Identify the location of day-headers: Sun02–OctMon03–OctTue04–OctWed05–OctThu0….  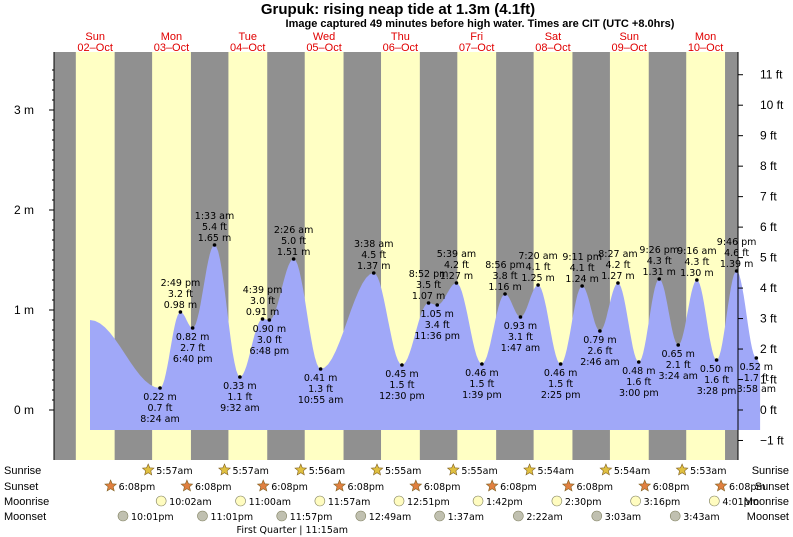
(400, 42).